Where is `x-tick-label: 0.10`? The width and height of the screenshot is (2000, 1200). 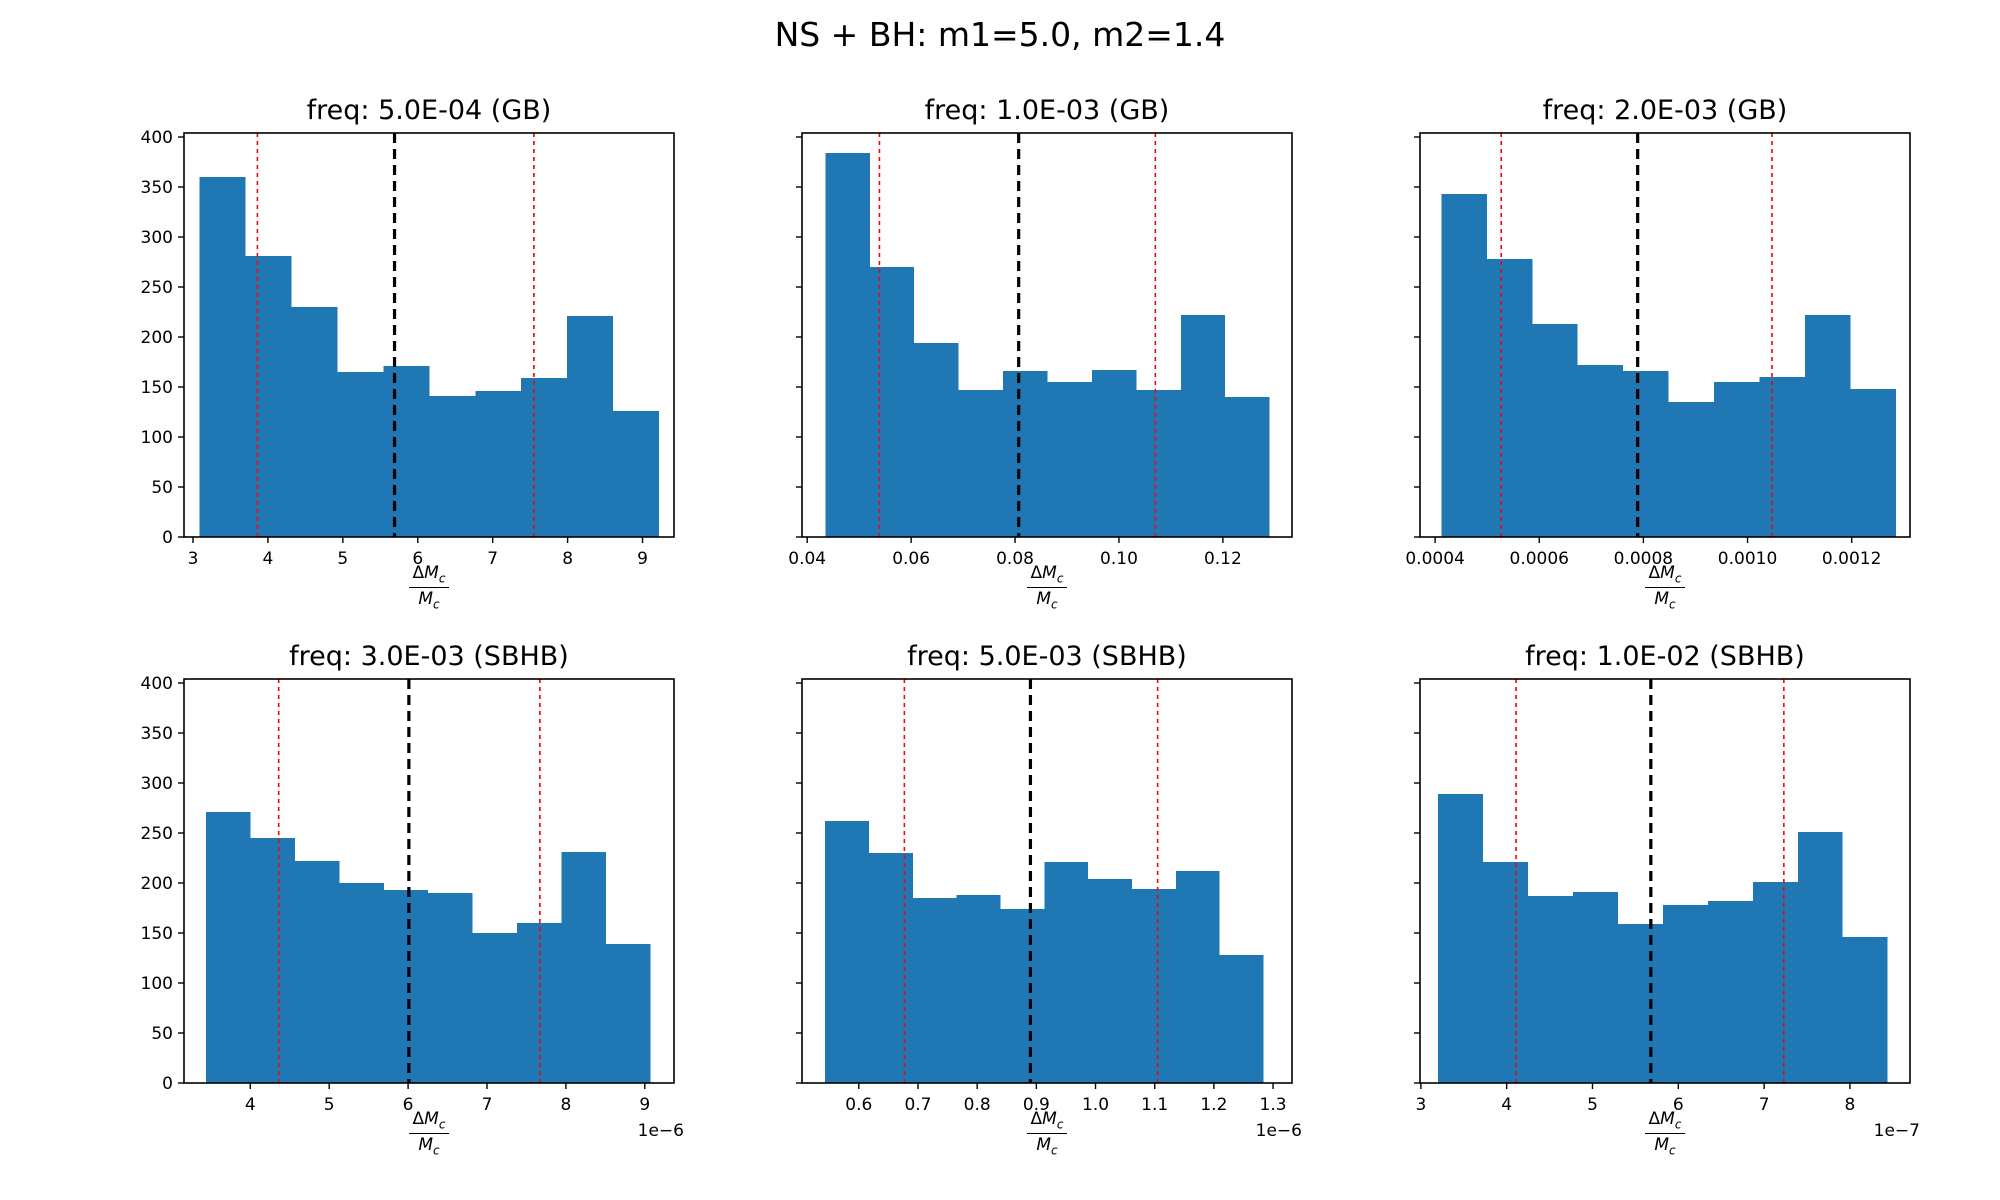 x-tick-label: 0.10 is located at coordinates (1119, 559).